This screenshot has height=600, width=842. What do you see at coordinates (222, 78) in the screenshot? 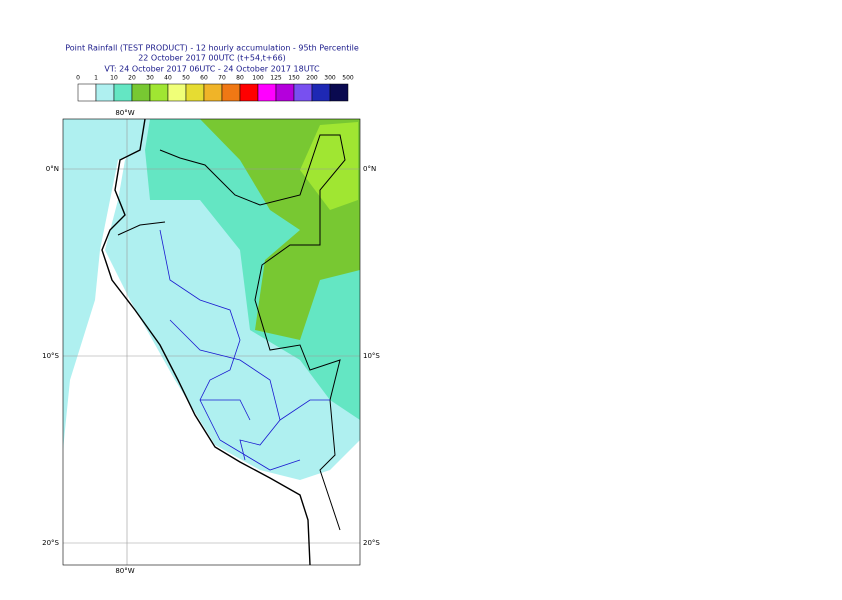
I see `legend-label: 70` at bounding box center [222, 78].